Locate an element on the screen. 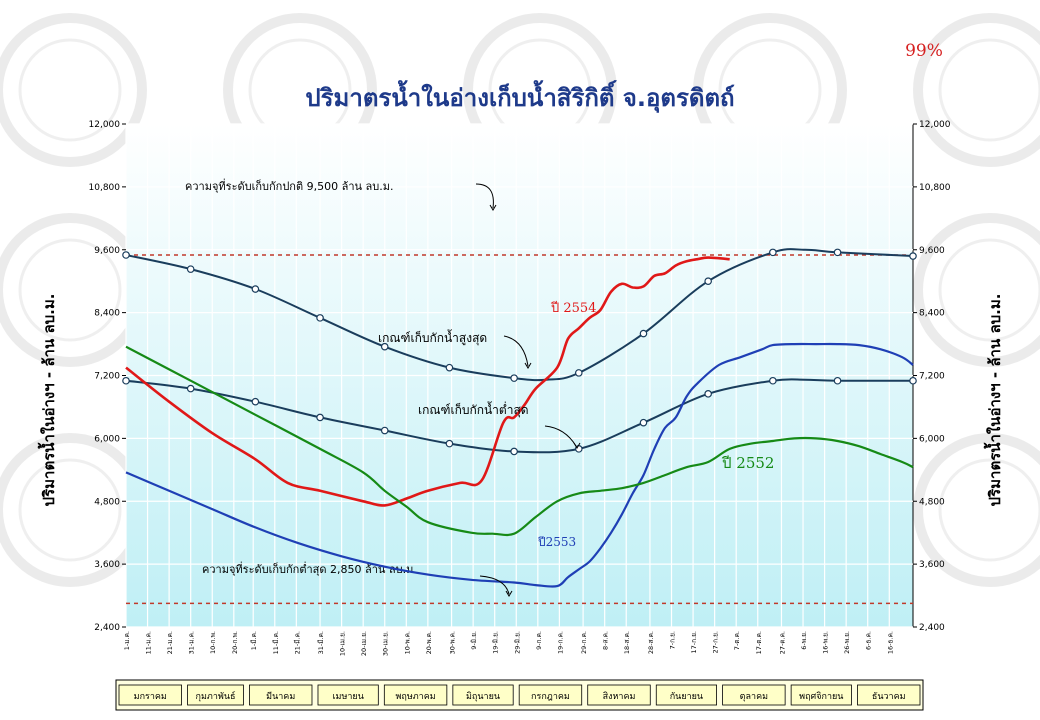  month-label: มีนาคม is located at coordinates (280, 696).